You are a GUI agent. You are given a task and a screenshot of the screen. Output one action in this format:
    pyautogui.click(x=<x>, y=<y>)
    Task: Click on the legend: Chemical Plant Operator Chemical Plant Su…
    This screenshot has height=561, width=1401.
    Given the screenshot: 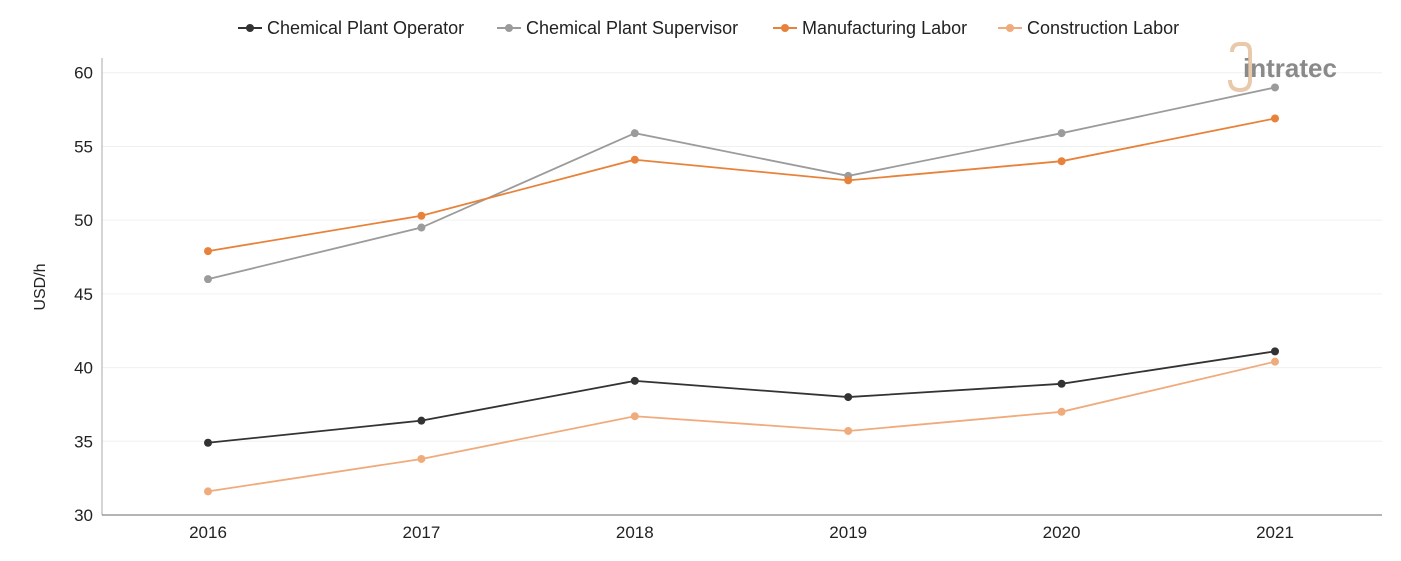 What is the action you would take?
    pyautogui.click(x=708, y=28)
    